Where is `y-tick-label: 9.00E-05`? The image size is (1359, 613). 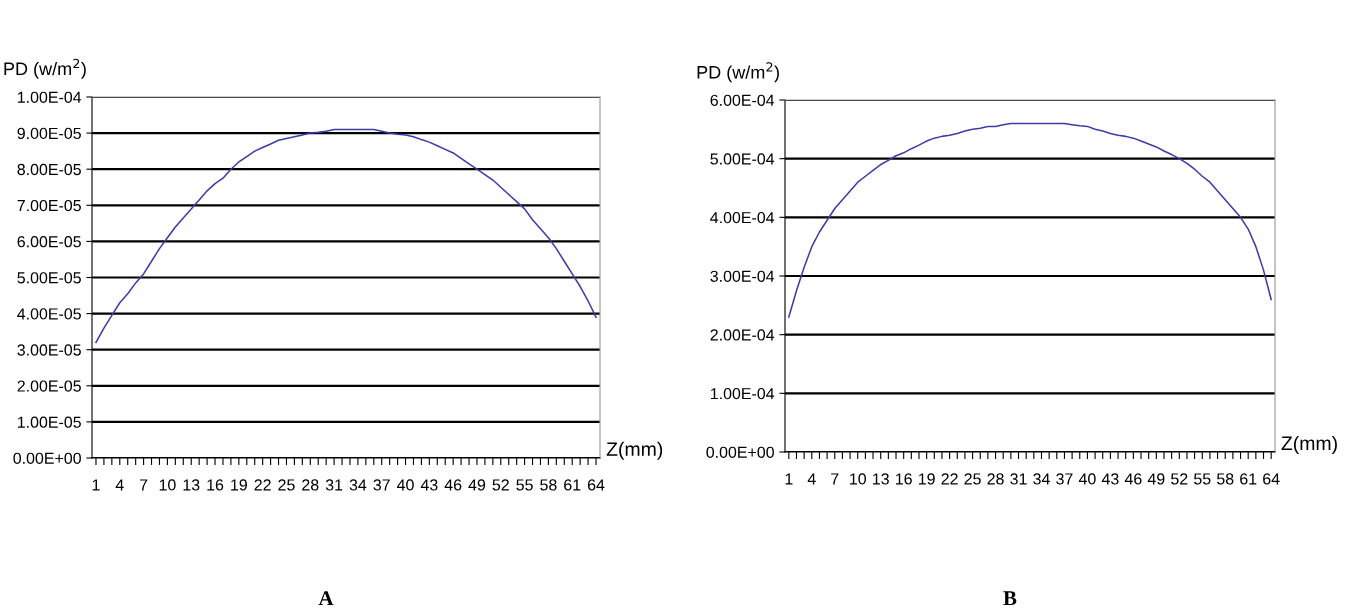 y-tick-label: 9.00E-05 is located at coordinates (49, 133).